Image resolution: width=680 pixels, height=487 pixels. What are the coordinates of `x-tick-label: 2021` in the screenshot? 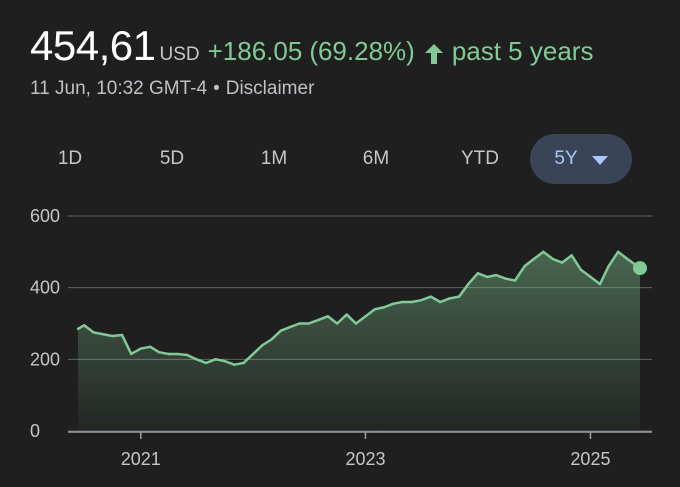 It's located at (141, 459).